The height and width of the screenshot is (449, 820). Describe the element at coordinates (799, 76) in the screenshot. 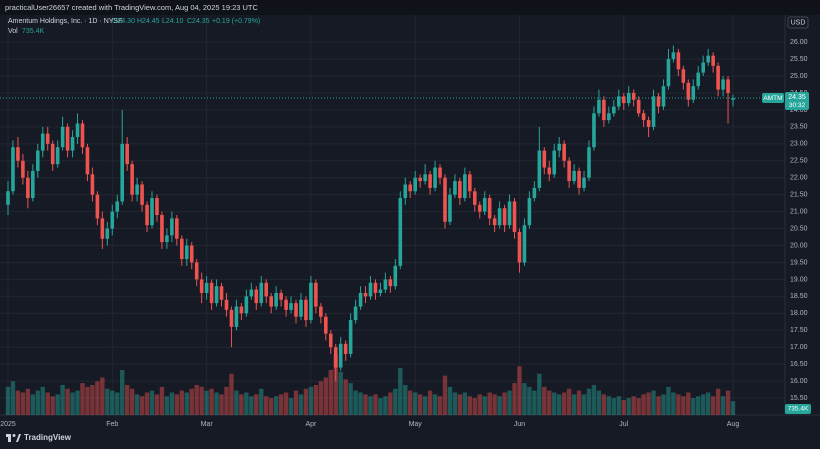

I see `y-tick-label: 25.00` at that location.